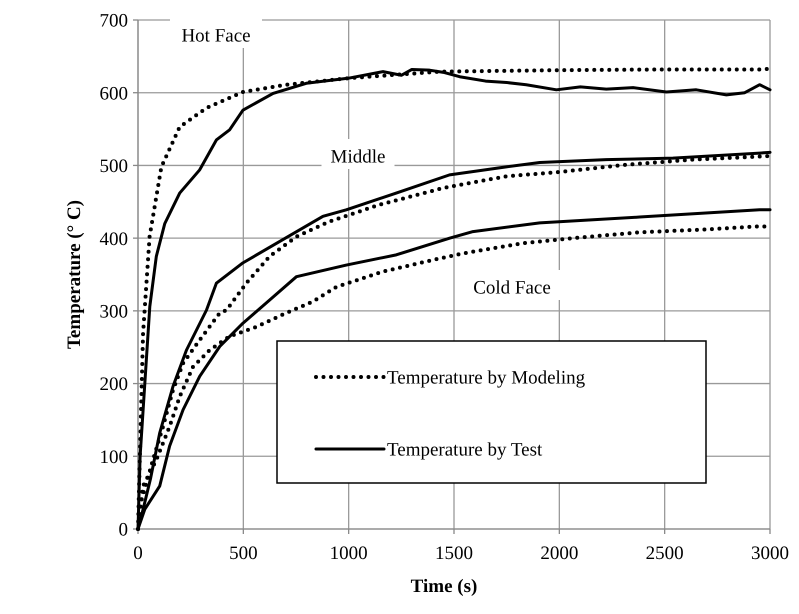 This screenshot has height=614, width=799. What do you see at coordinates (486, 378) in the screenshot?
I see `legend-label: Temperature by Modeling` at bounding box center [486, 378].